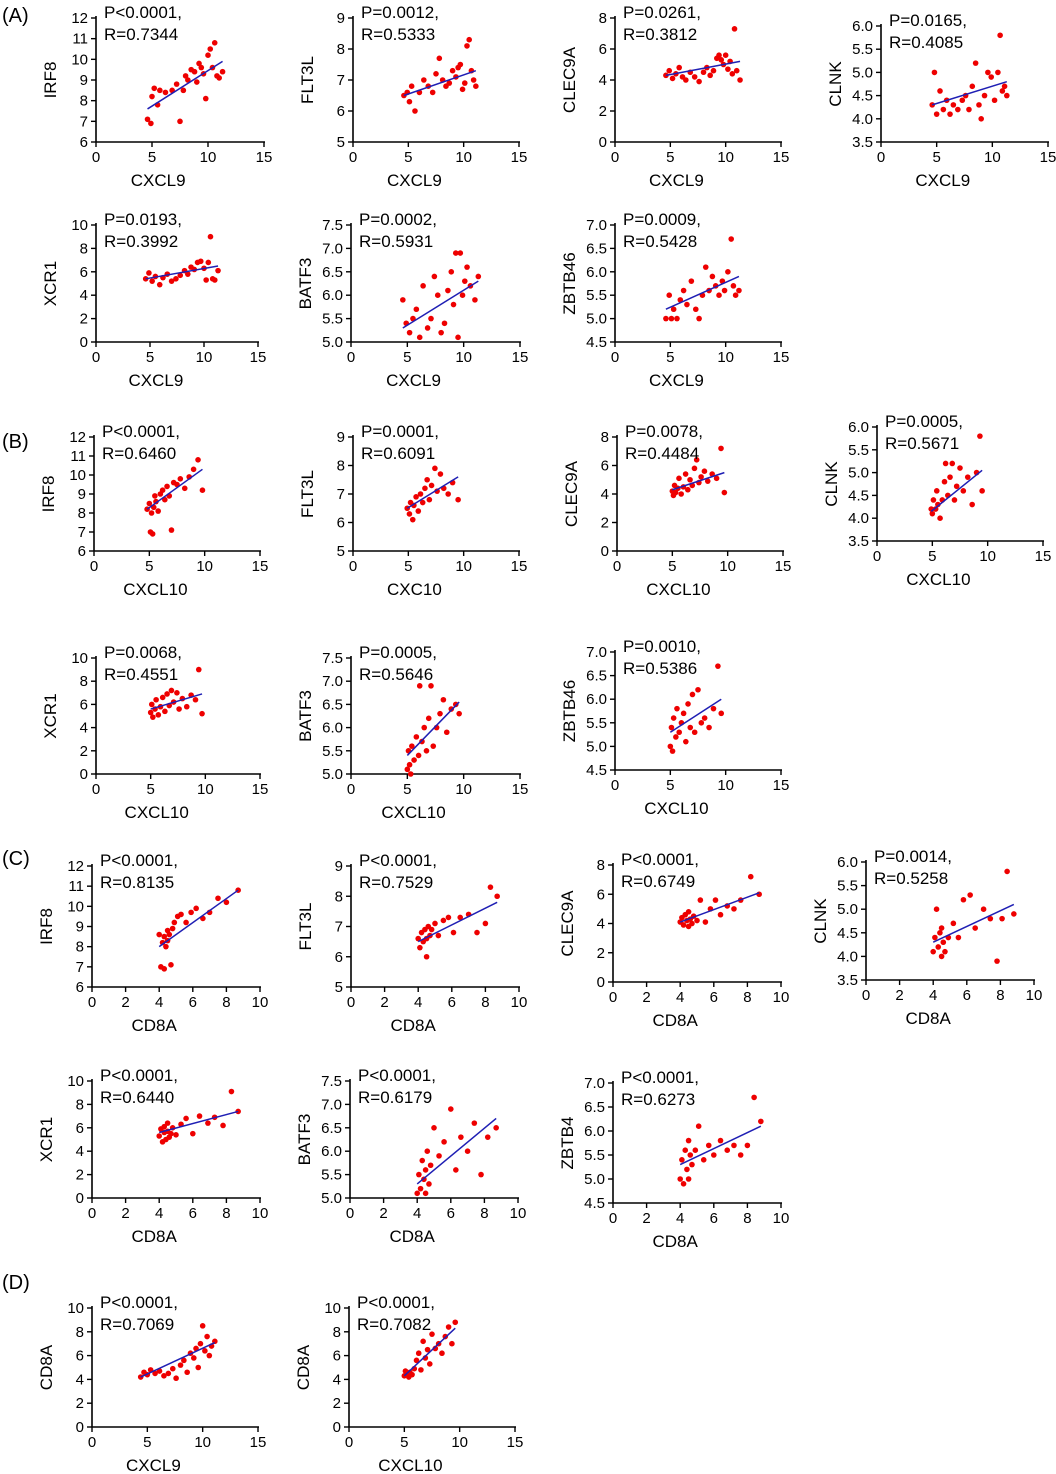 This screenshot has width=1056, height=1474. What do you see at coordinates (662, 12) in the screenshot?
I see `p-value-label: P=0.0261,` at bounding box center [662, 12].